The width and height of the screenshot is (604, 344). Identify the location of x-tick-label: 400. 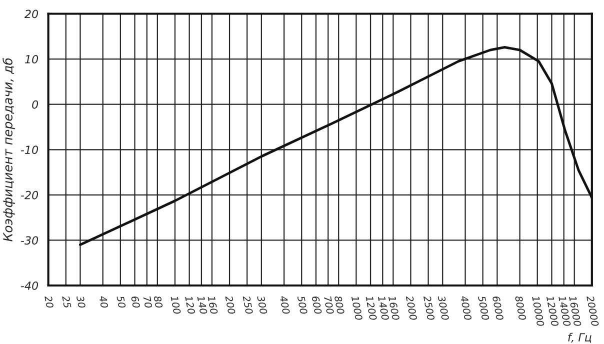
(285, 304).